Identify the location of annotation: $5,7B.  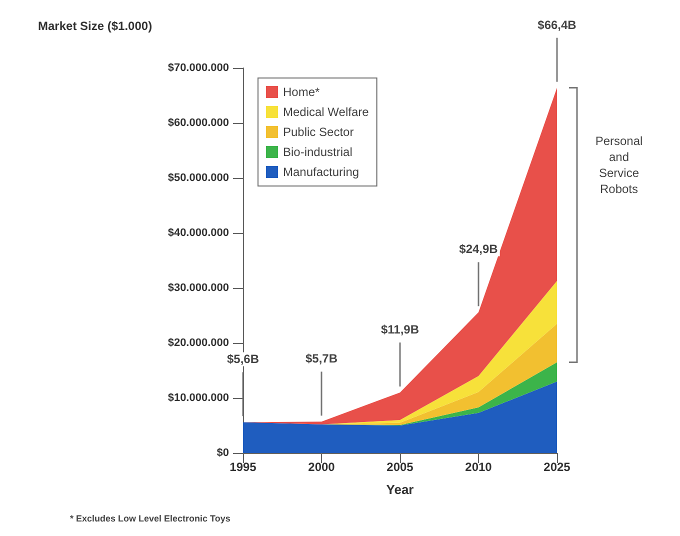
(321, 359).